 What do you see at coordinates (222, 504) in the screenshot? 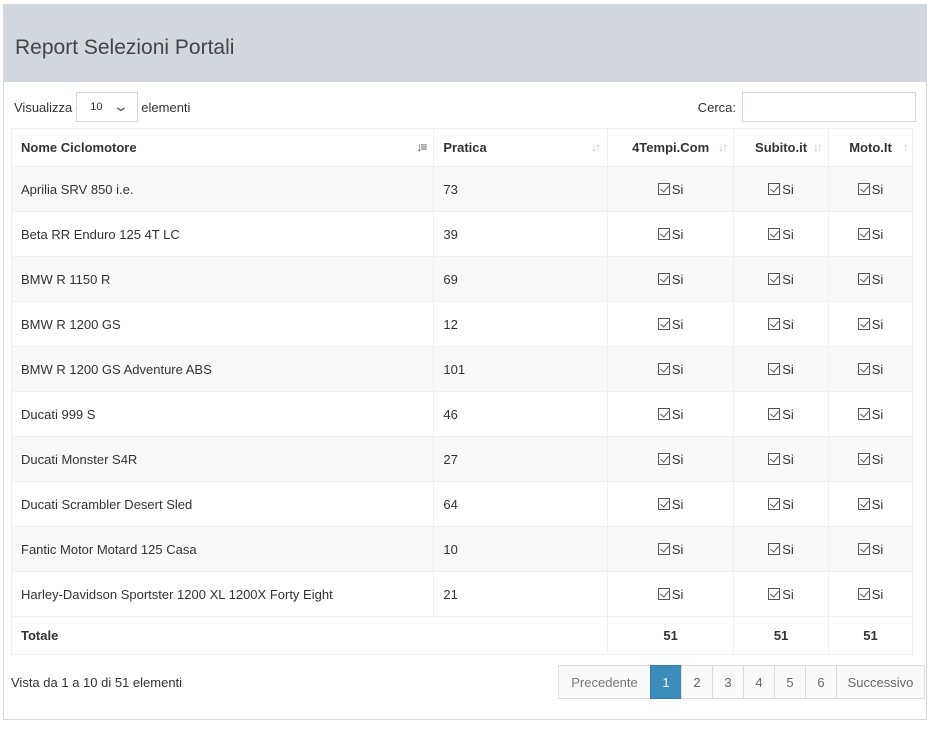
I see `cell-nome: Ducati Scrambler Desert Sled` at bounding box center [222, 504].